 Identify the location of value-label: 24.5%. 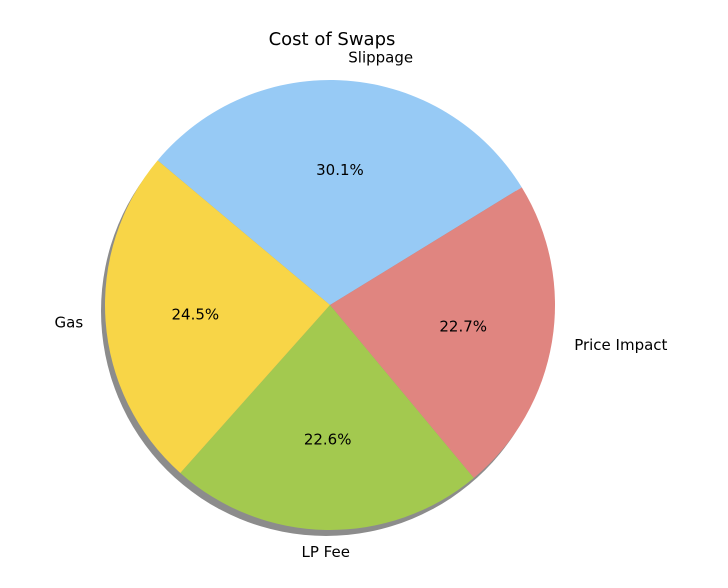
(196, 314).